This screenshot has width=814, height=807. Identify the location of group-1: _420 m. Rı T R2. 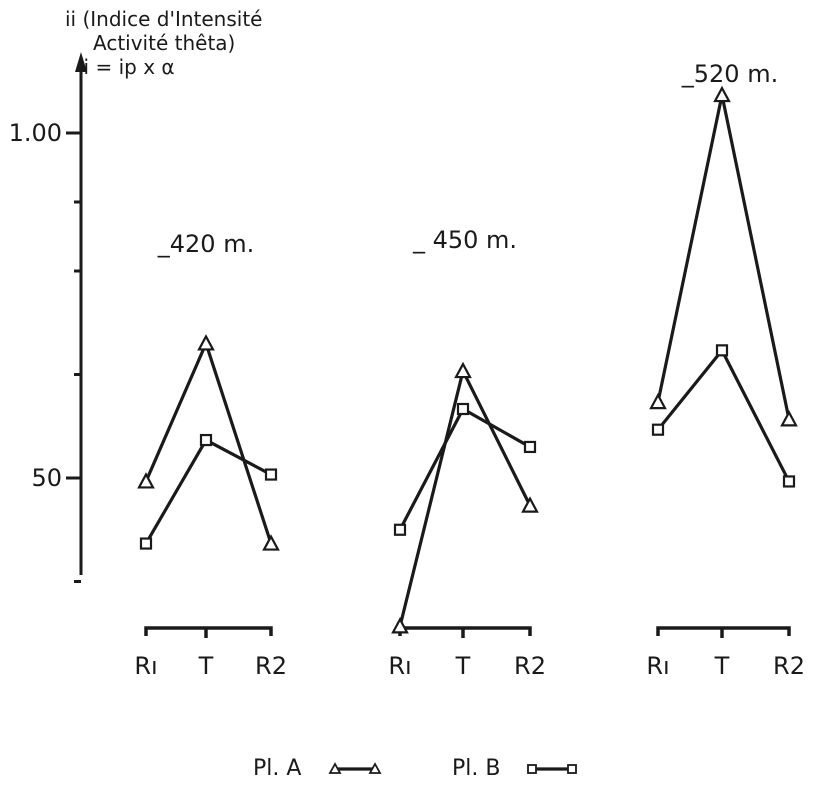
(210, 455).